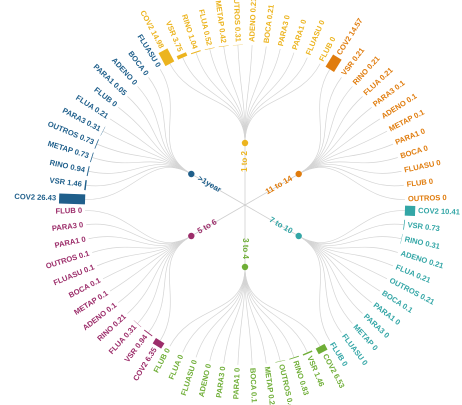 The image size is (462, 405). What do you see at coordinates (423, 226) in the screenshot?
I see `leaf-label: VSR 0.73` at bounding box center [423, 226].